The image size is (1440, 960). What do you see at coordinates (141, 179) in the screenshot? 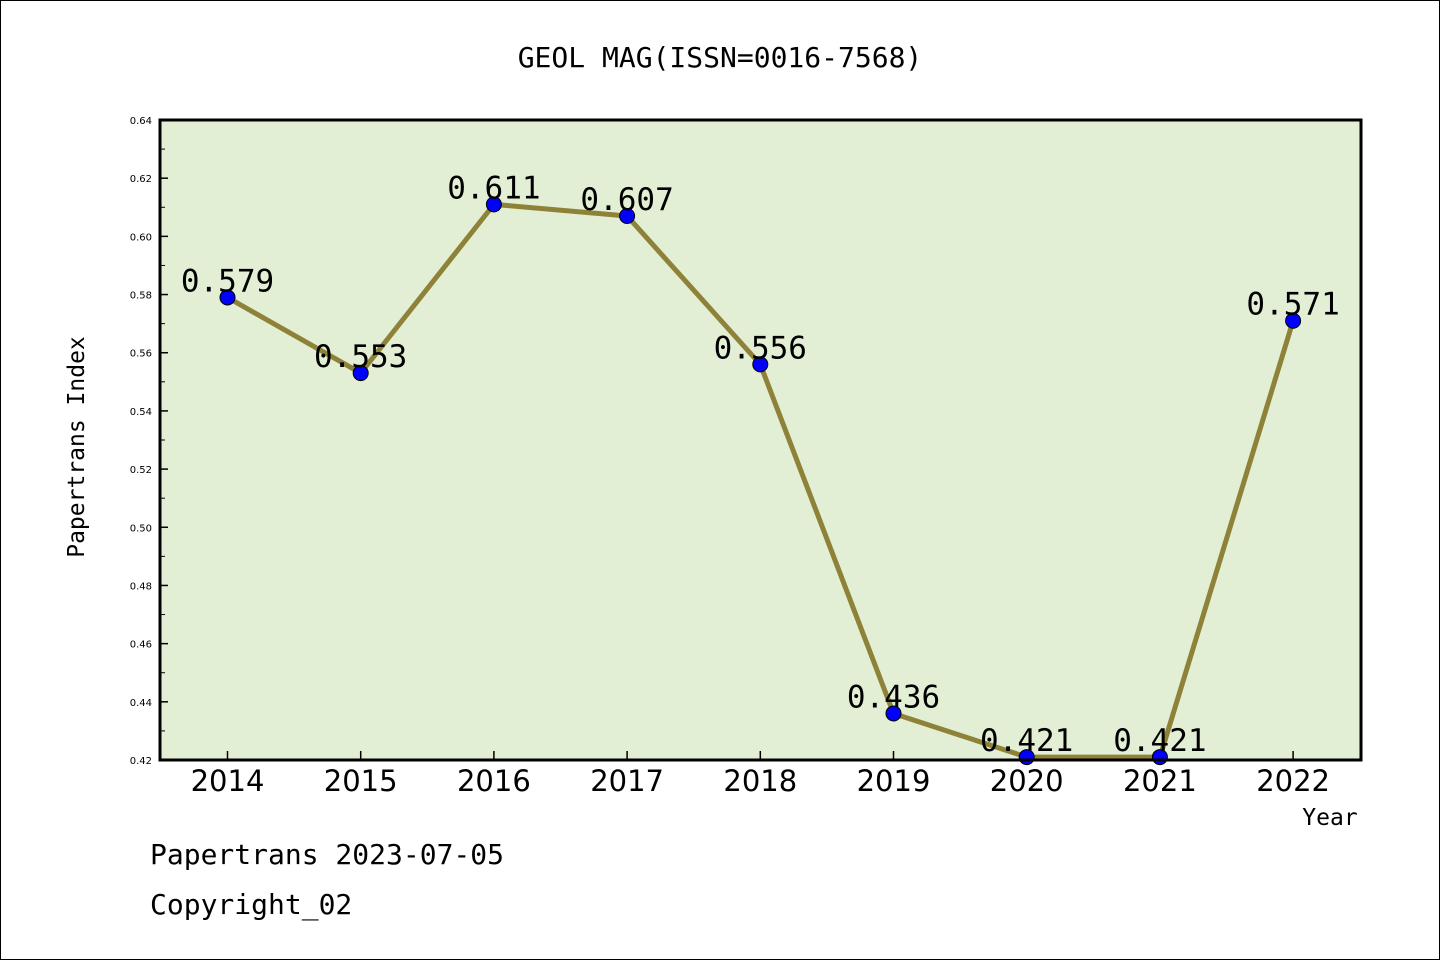
I see `y-tick-label: 0.62` at bounding box center [141, 179].